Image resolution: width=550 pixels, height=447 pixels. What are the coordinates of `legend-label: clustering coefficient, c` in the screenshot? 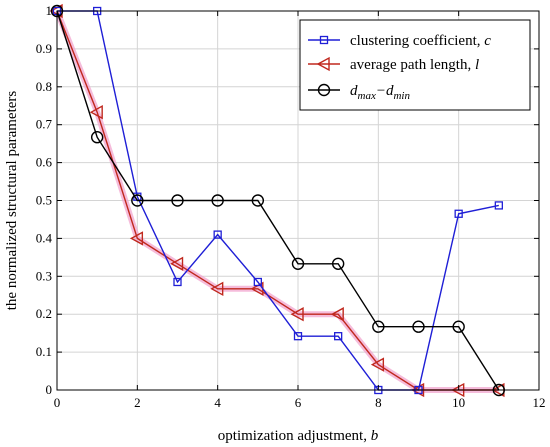 It's located at (420, 41).